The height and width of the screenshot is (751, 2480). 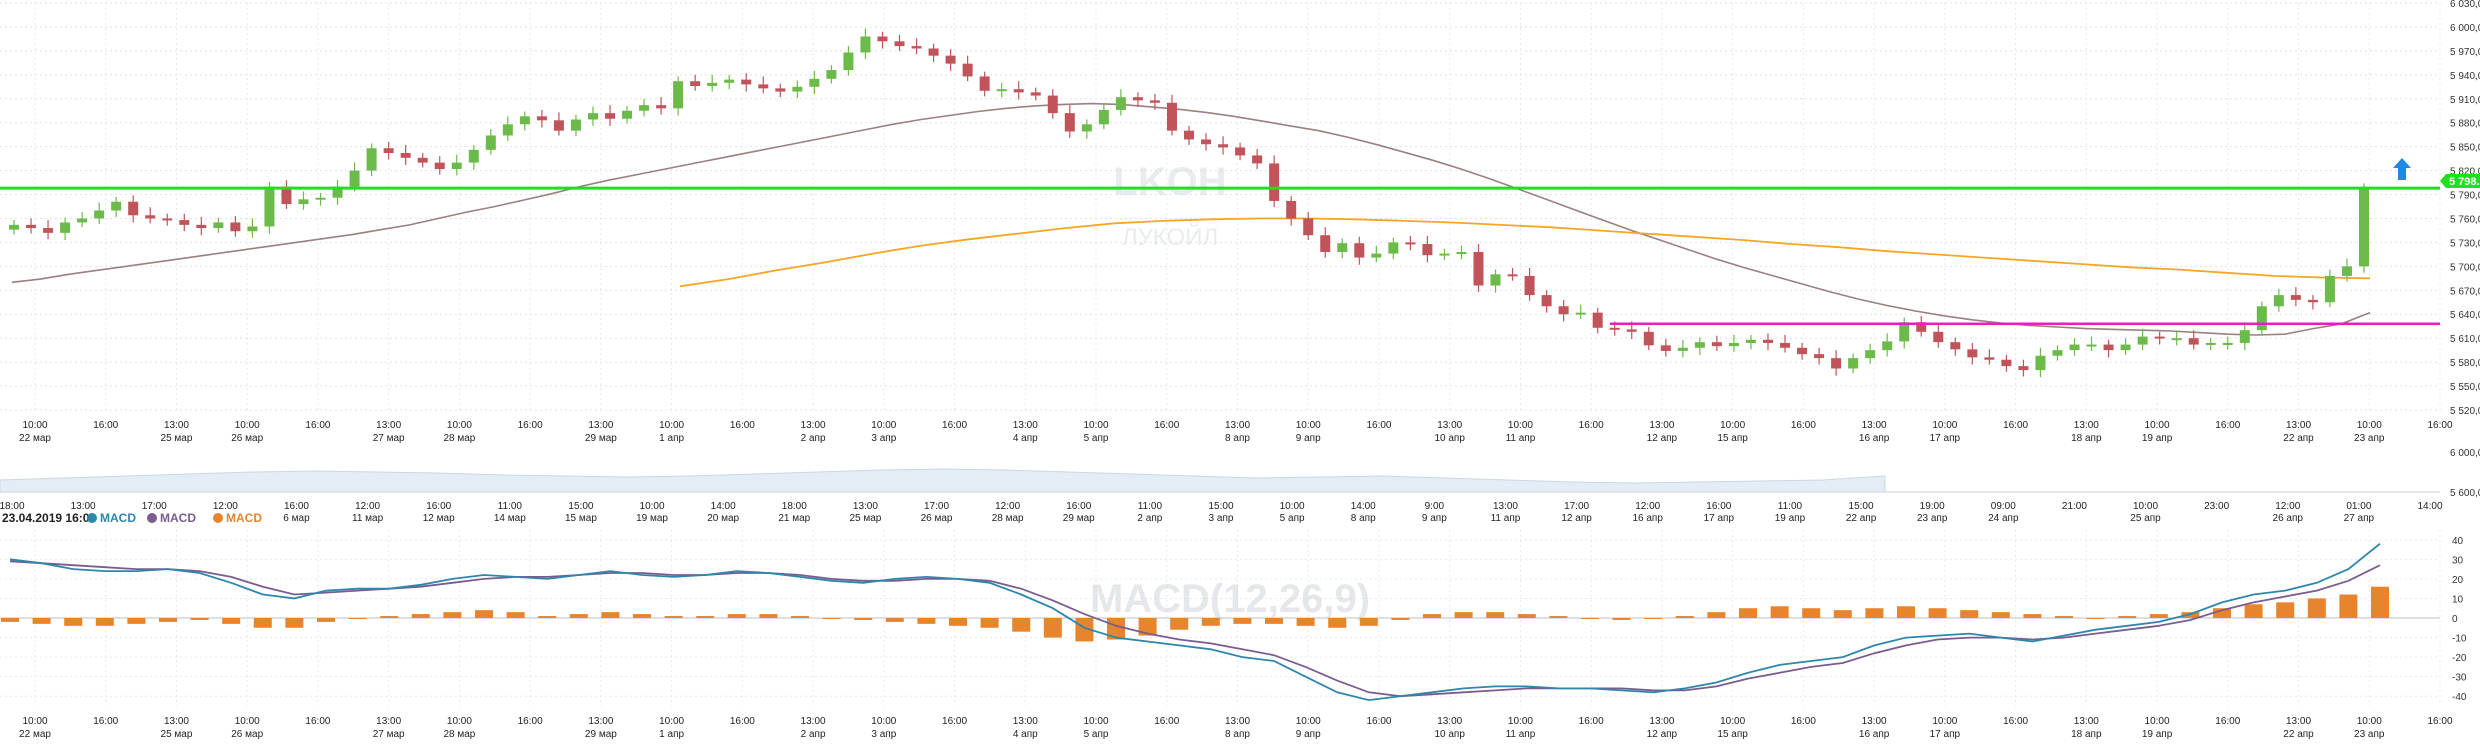 I want to click on navigator-x-tick-date: 25 мар, so click(x=865, y=518).